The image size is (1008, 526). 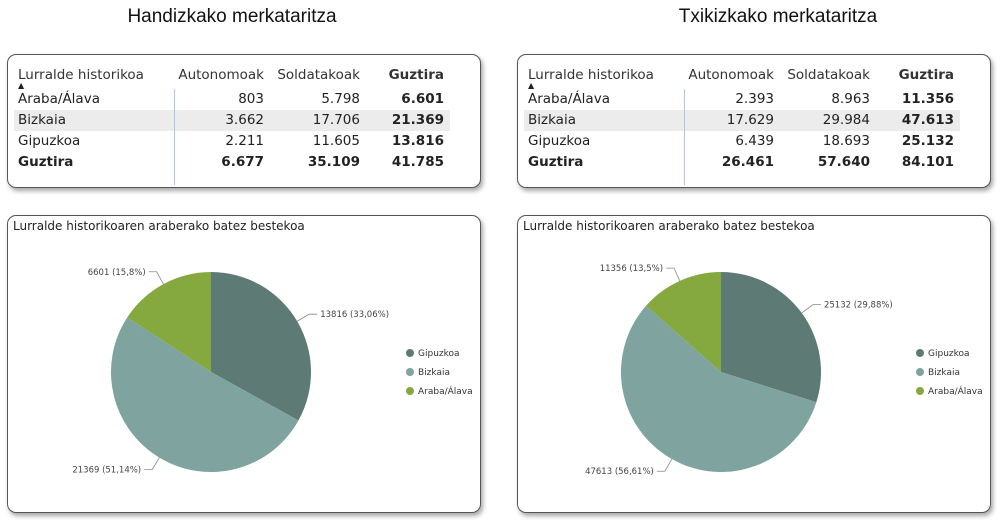 I want to click on total-guztira: 84.101, so click(x=927, y=162).